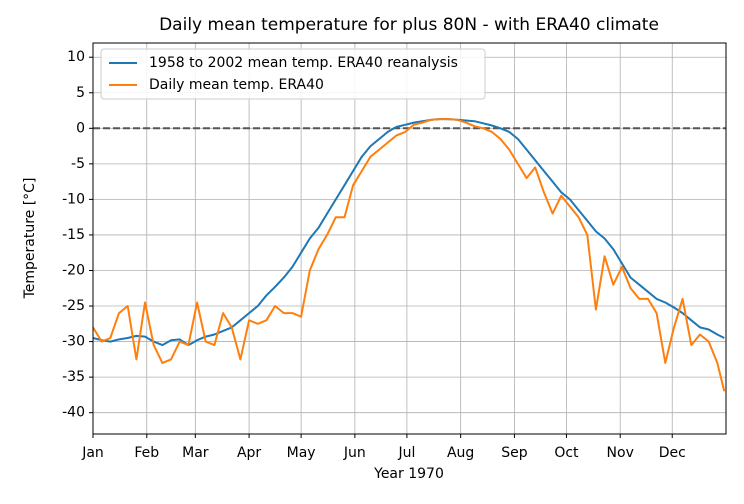 The width and height of the screenshot is (744, 504). Describe the element at coordinates (30, 239) in the screenshot. I see `y-axis-label: Temperature [°C]` at that location.